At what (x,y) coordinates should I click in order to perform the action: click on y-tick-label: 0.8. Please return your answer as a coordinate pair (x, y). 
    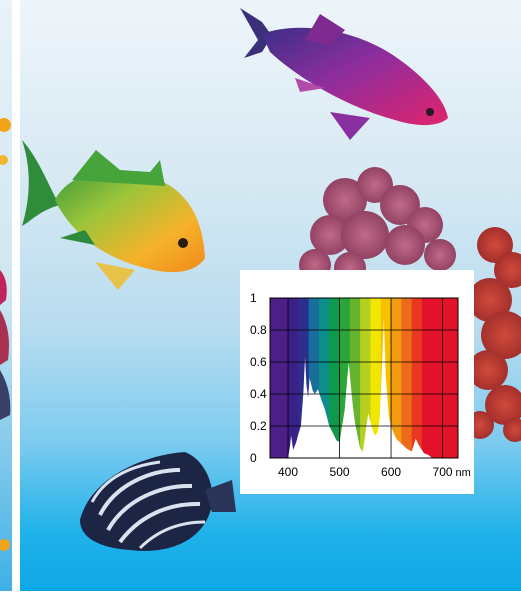
    Looking at the image, I should click on (258, 330).